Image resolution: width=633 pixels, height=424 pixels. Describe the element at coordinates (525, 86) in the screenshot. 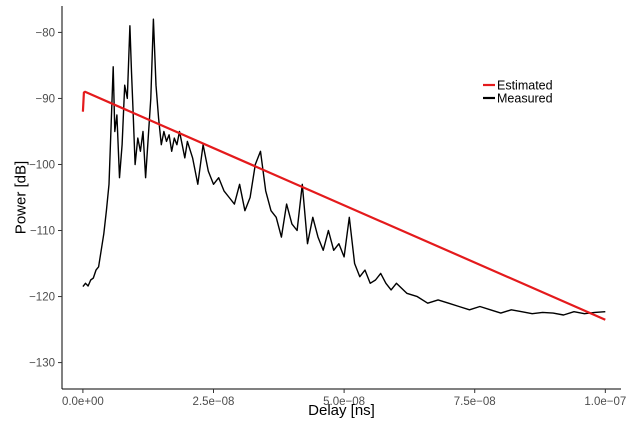

I see `legend-label: Estimated` at that location.